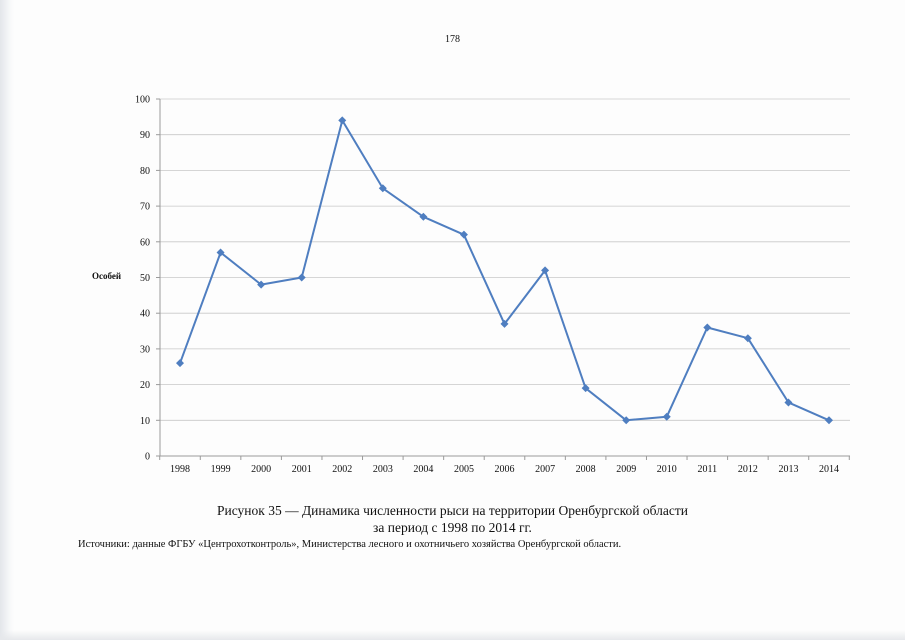 The image size is (905, 640). Describe the element at coordinates (382, 188) in the screenshot. I see `data-point-2003` at that location.